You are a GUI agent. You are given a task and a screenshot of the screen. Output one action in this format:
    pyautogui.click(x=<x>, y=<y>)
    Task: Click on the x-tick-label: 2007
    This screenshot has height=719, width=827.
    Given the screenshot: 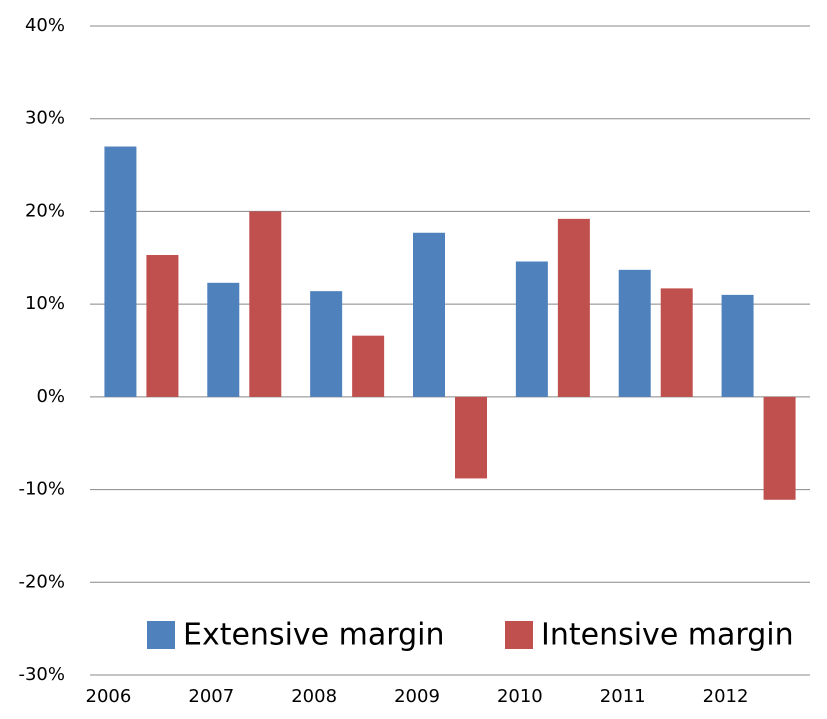 What is the action you would take?
    pyautogui.click(x=211, y=696)
    